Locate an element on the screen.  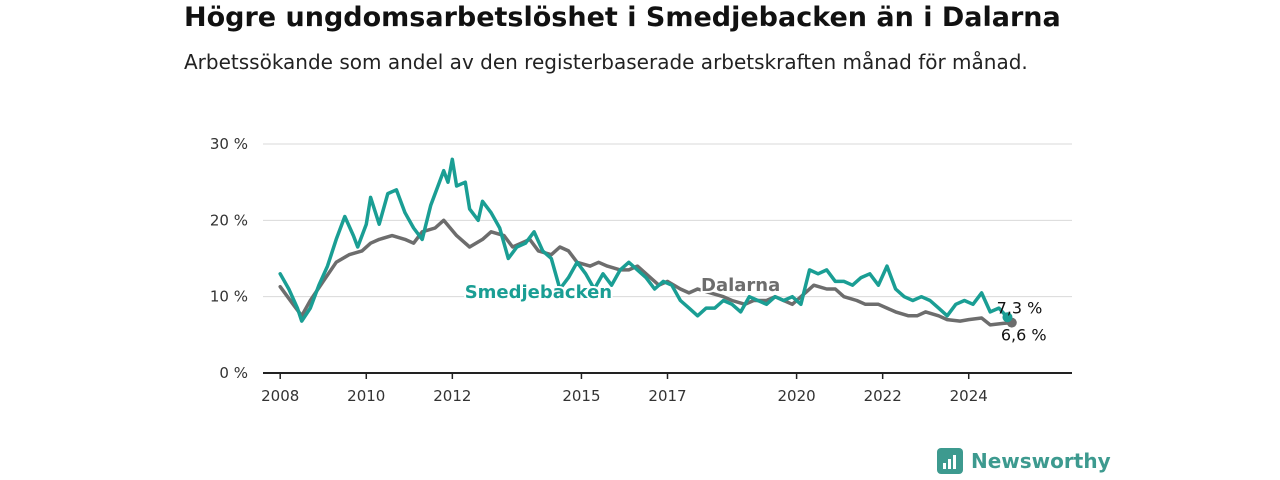
y-tick-label: 10 % is located at coordinates (229, 297).